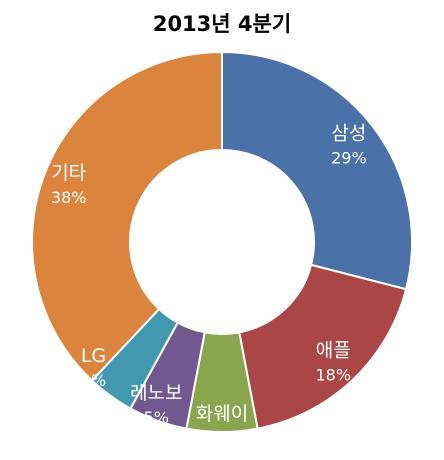 The width and height of the screenshot is (444, 460). I want to click on slice-label-2: 화웨이, so click(222, 414).